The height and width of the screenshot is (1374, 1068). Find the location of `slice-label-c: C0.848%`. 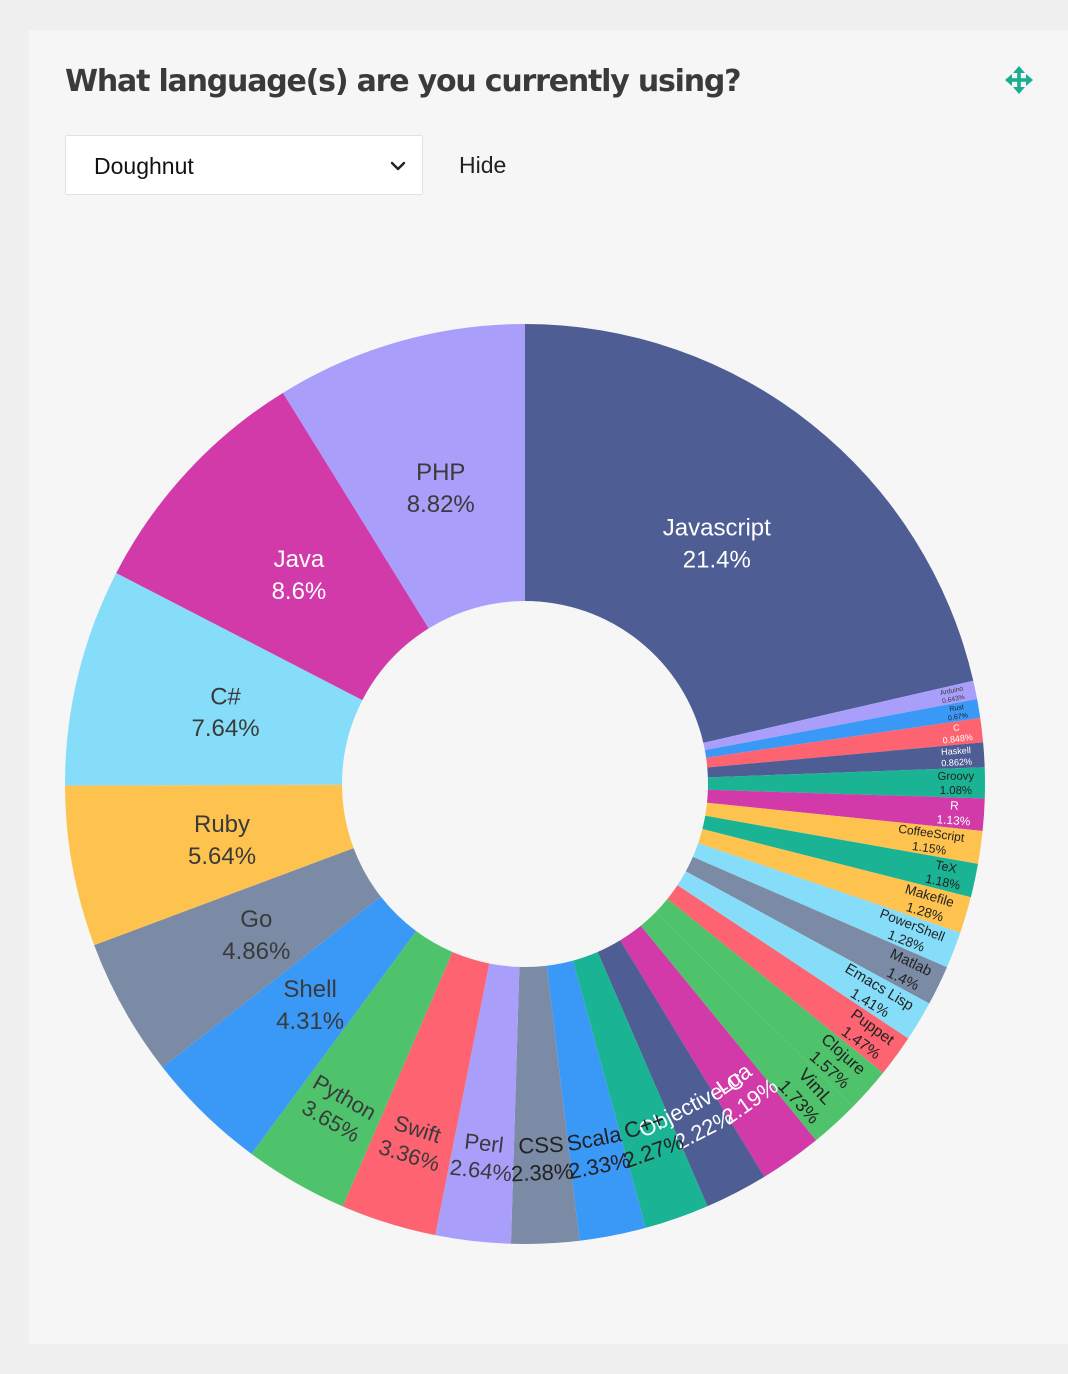

slice-label-c: C0.848% is located at coordinates (957, 733).